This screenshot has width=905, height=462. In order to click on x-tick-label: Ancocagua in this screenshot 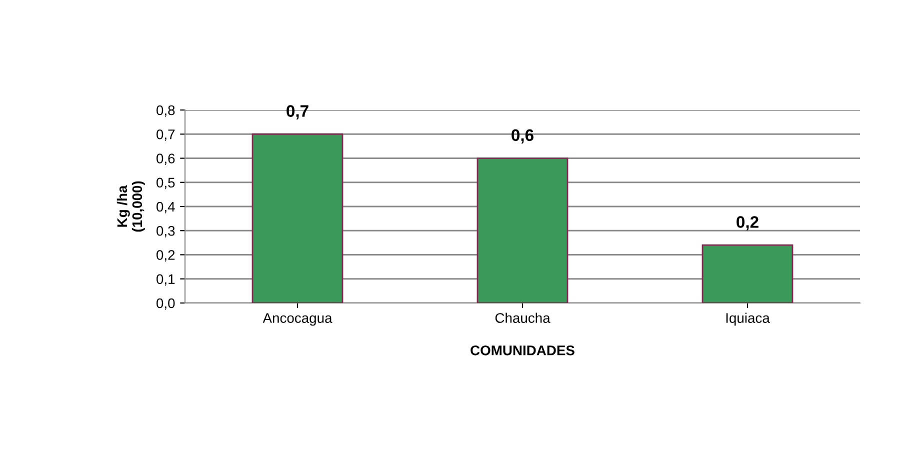, I will do `click(297, 319)`.